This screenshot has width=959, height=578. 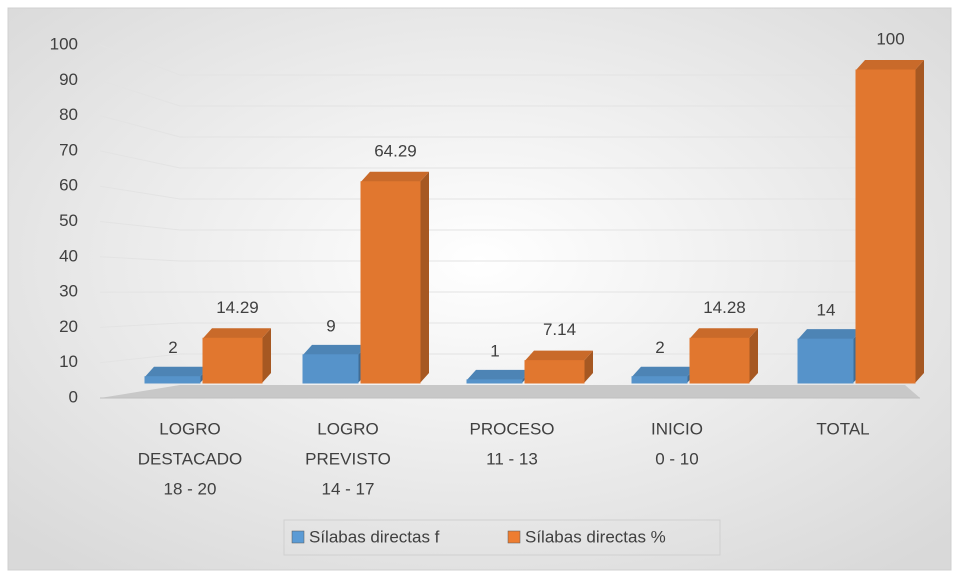 I want to click on x-tick-label: 14 - 17, so click(x=348, y=488).